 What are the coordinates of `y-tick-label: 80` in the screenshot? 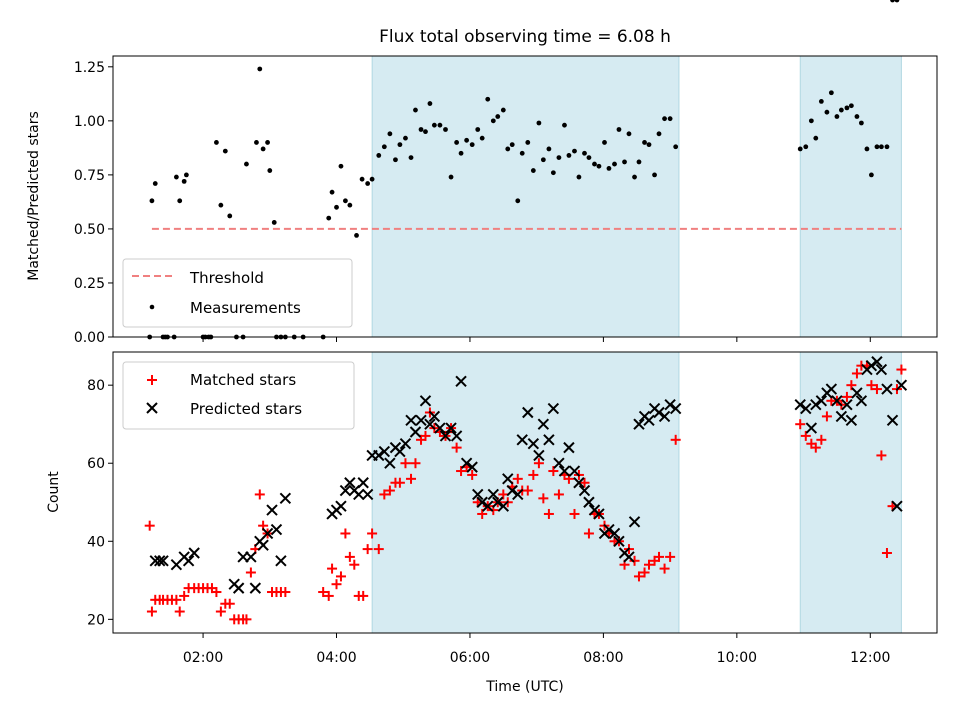 It's located at (96, 386).